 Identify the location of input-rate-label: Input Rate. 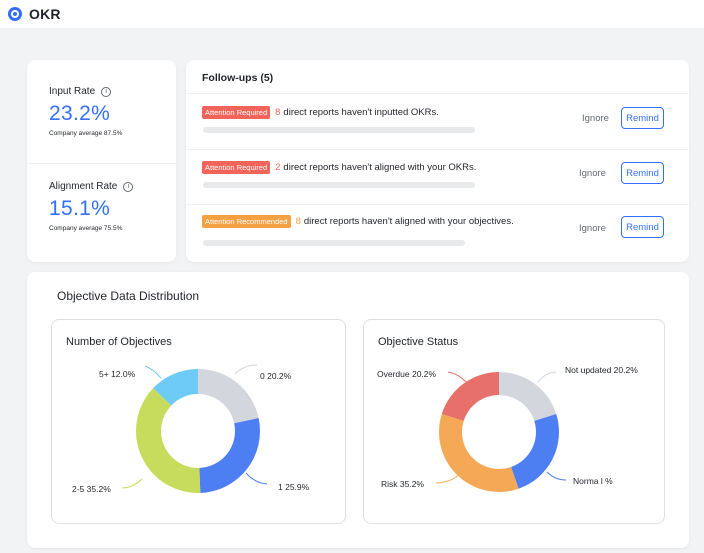
(72, 91).